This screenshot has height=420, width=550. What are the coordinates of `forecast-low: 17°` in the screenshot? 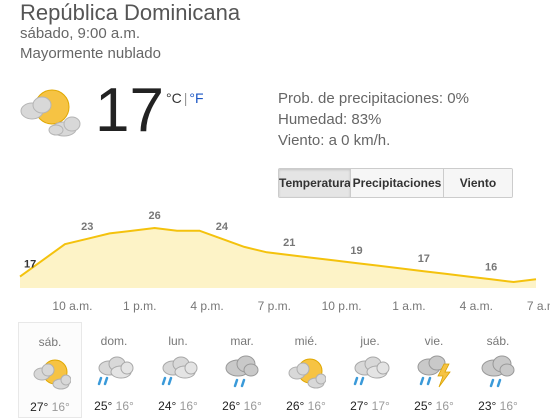 It's located at (380, 406).